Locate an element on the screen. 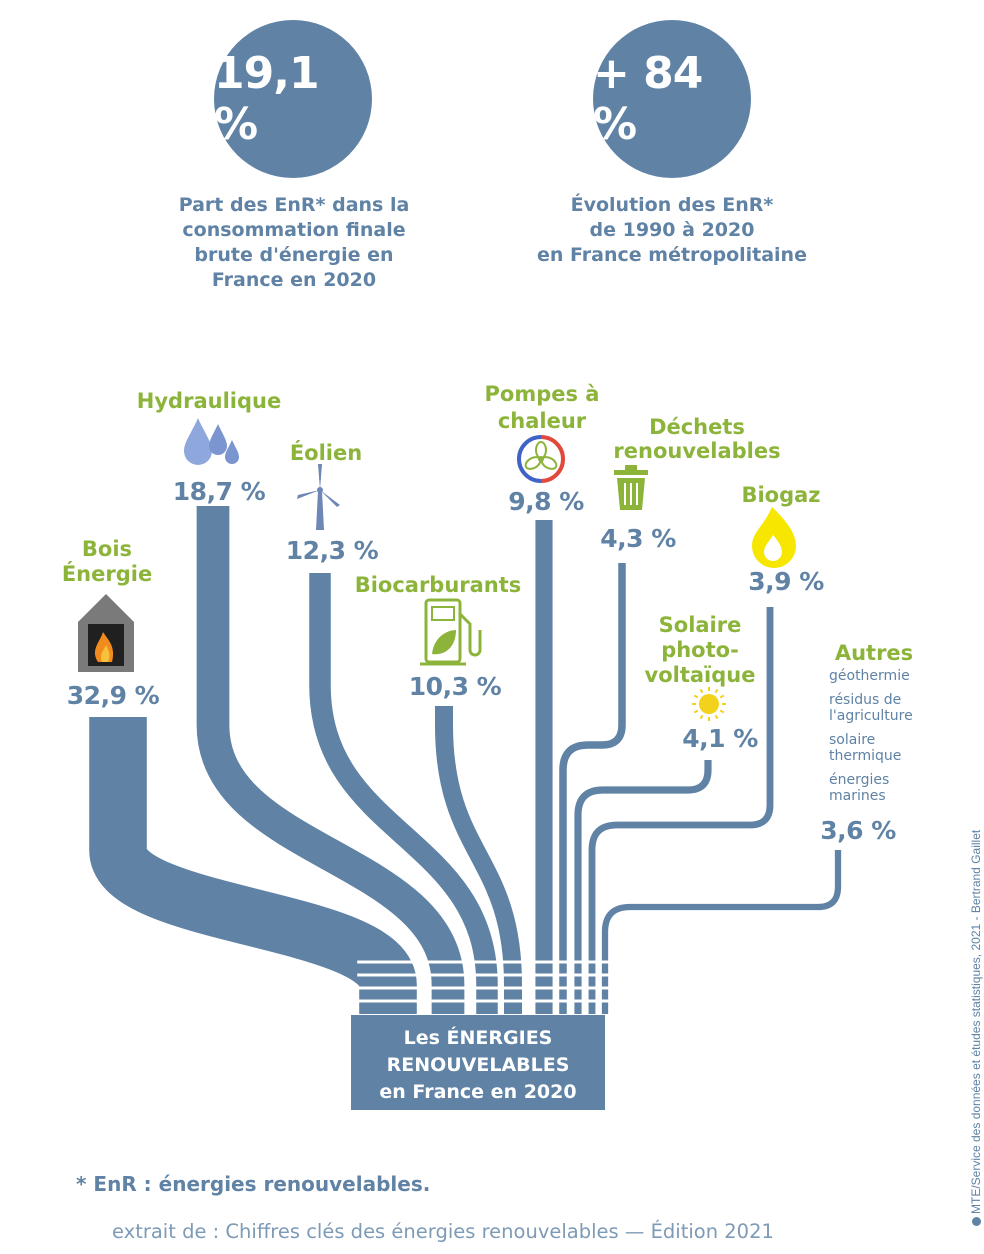 This screenshot has width=984, height=1254. source-label: Bois is located at coordinates (107, 549).